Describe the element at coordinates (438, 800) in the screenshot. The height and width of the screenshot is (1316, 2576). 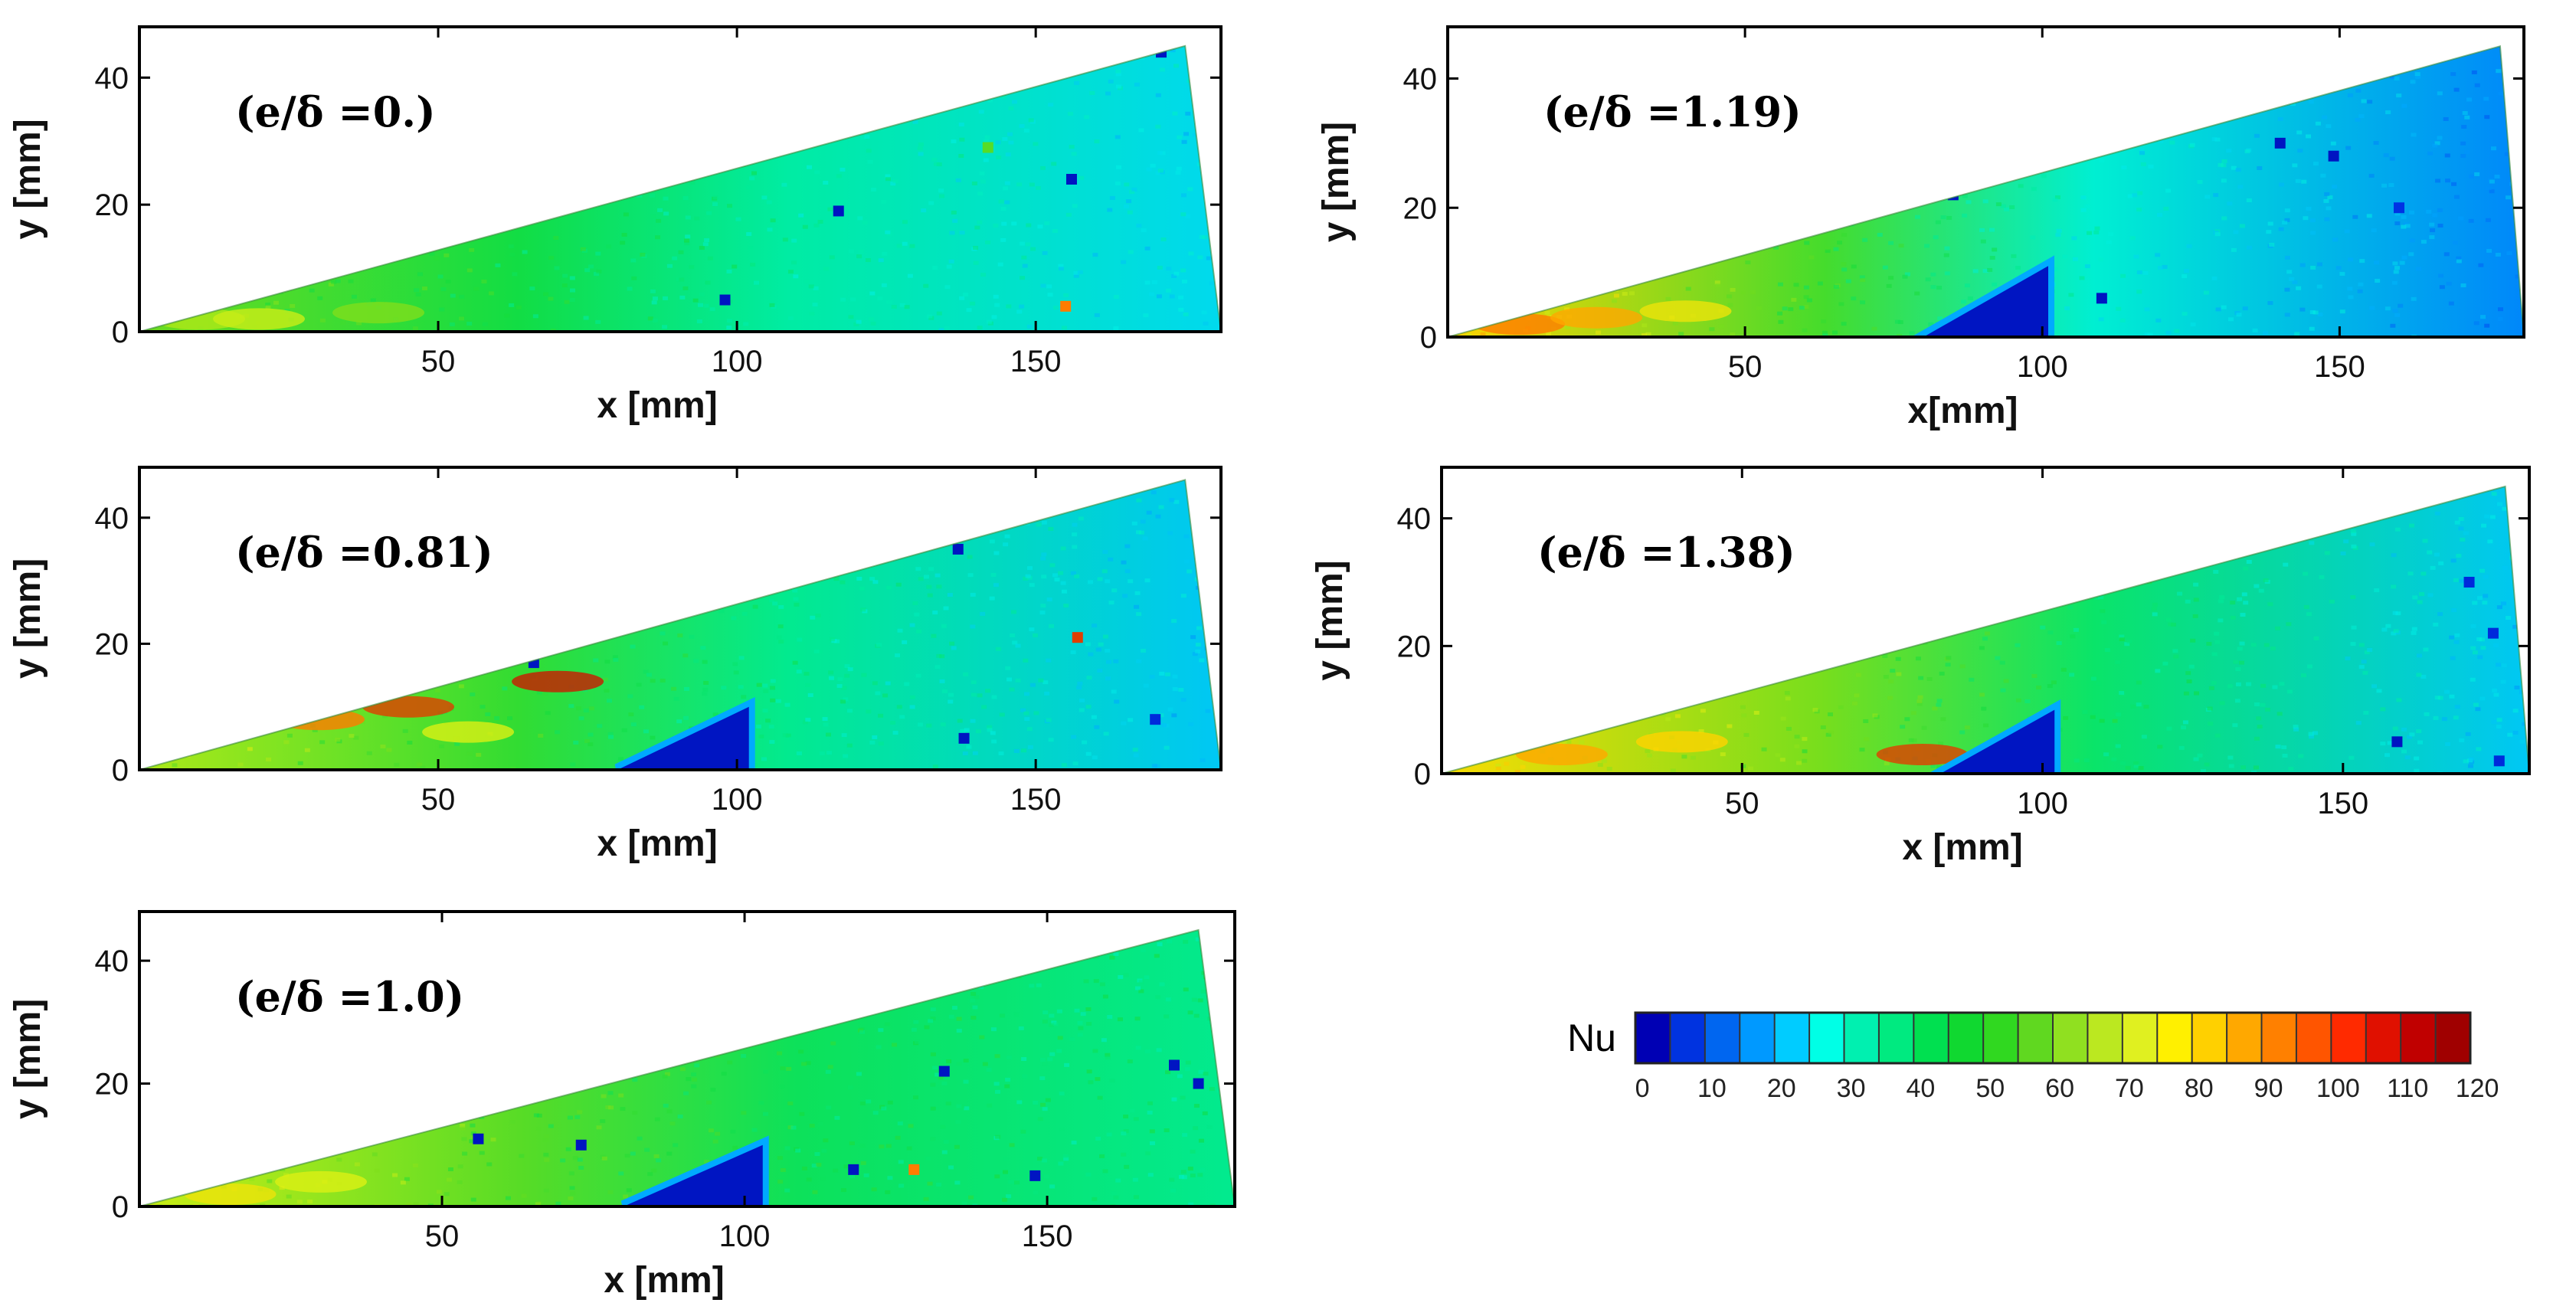
I see `x-tick-label: 50` at that location.